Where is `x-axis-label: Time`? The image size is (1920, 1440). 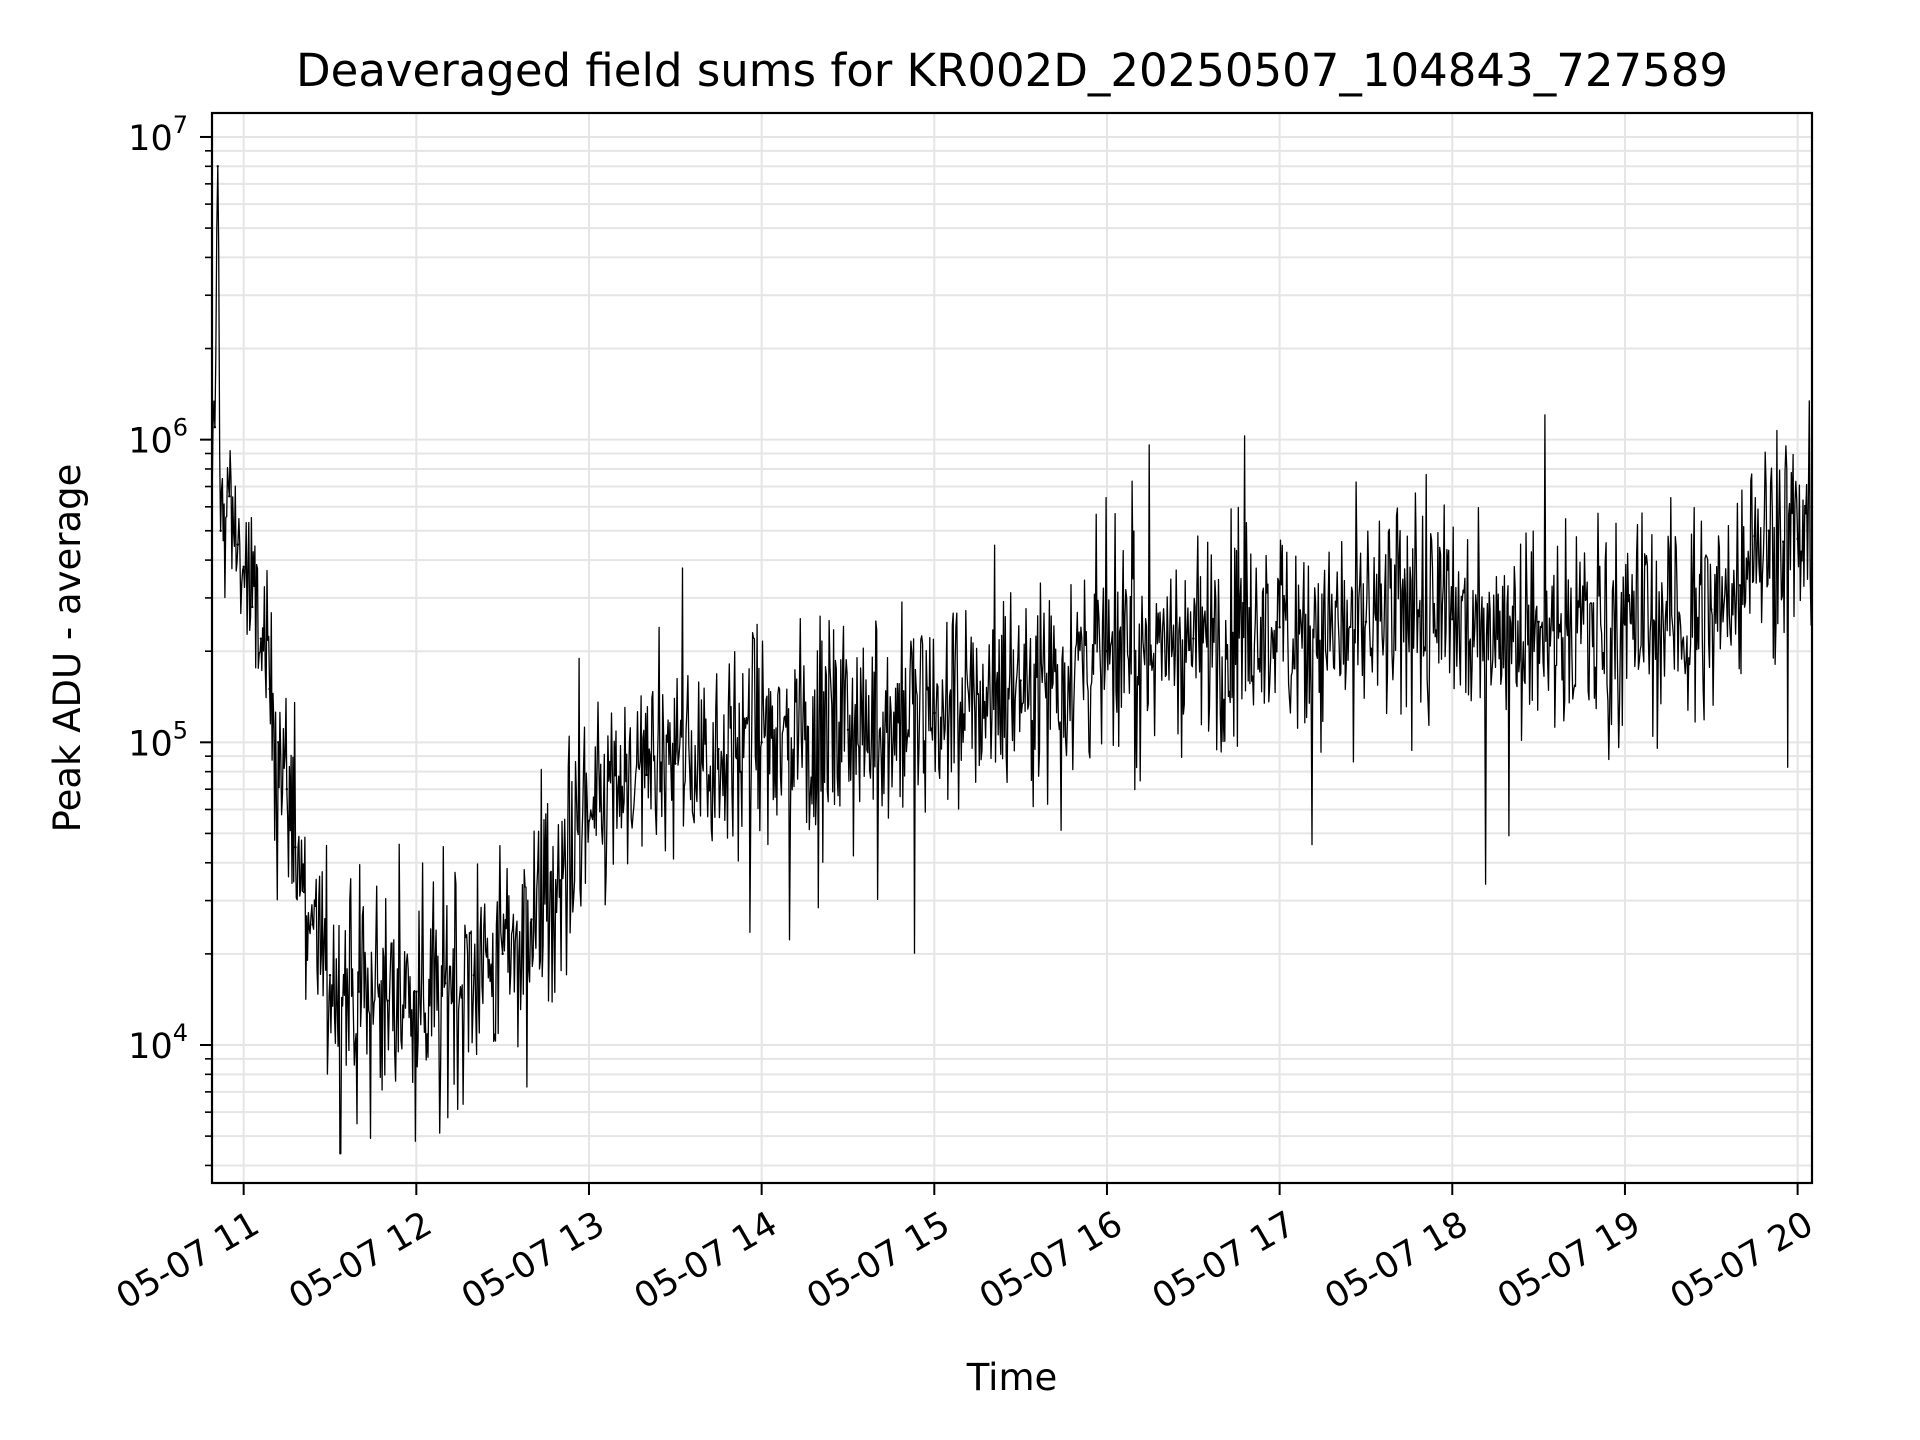
x-axis-label: Time is located at coordinates (1012, 1377).